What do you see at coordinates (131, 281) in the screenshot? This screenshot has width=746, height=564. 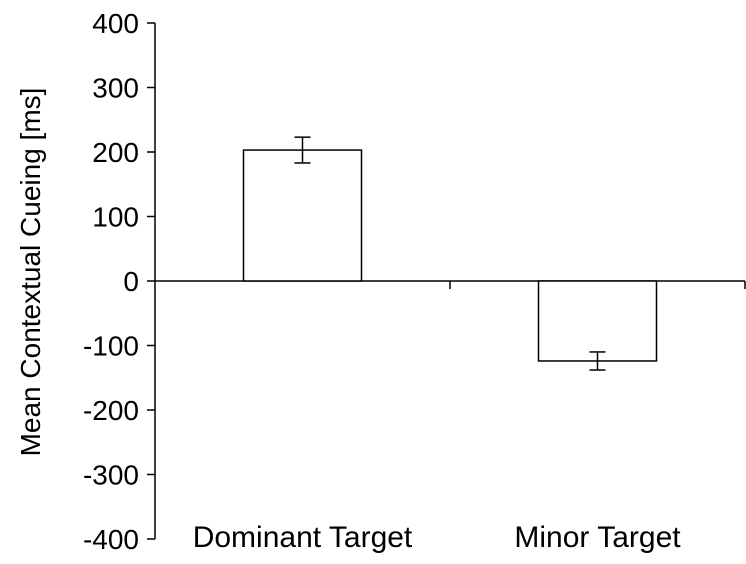 I see `y-tick-label: 0` at bounding box center [131, 281].